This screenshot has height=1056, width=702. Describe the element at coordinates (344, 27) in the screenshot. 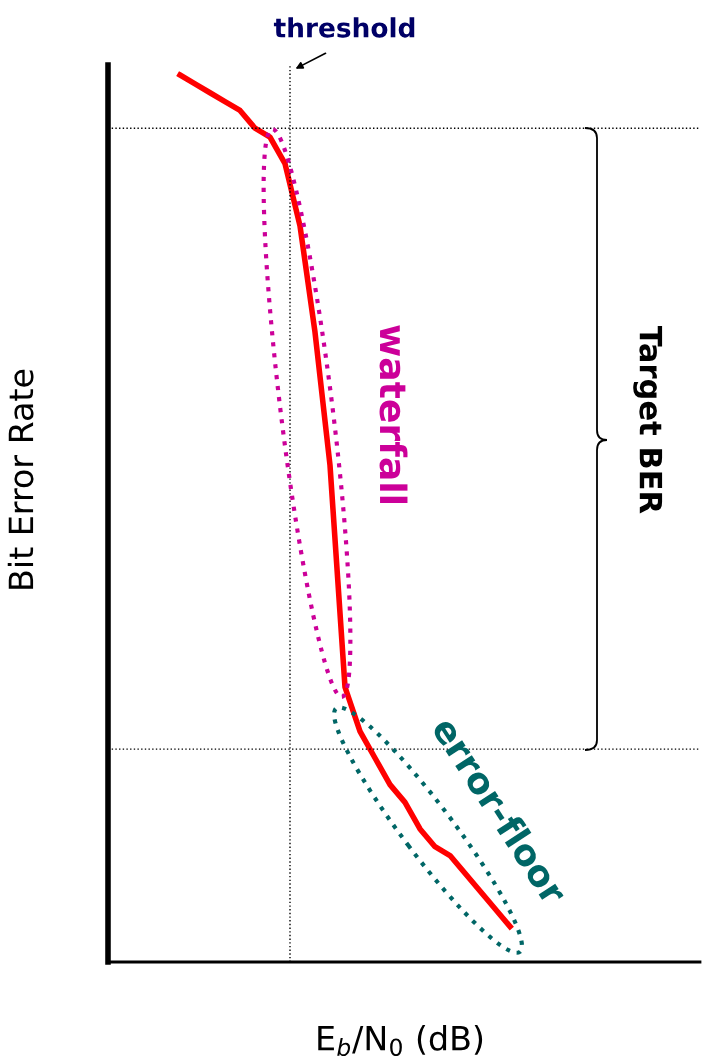

I see `text: threshold` at that location.